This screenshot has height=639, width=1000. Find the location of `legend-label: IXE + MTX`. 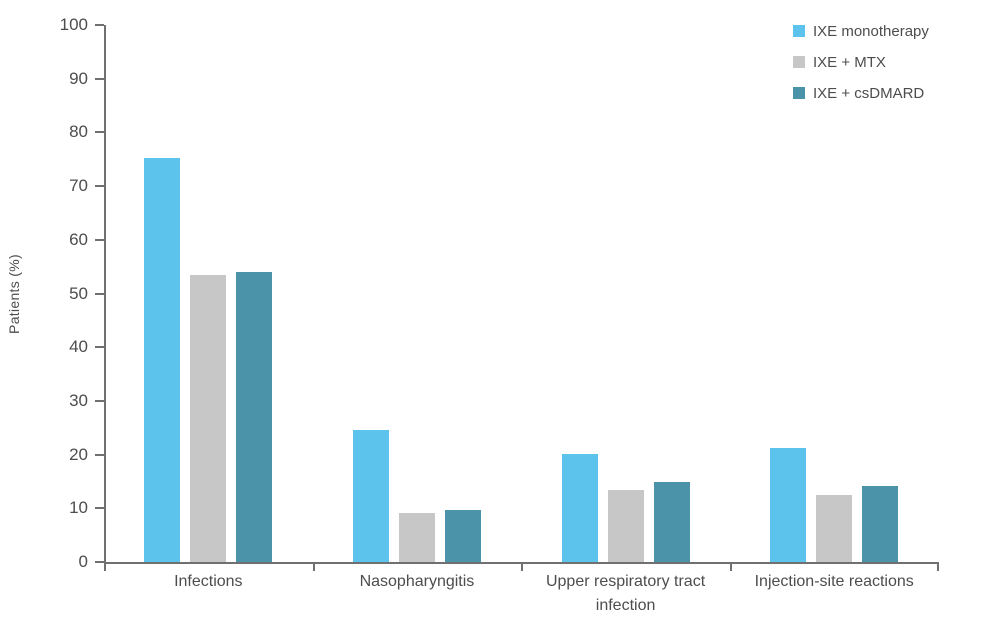

legend-label: IXE + MTX is located at coordinates (849, 62).